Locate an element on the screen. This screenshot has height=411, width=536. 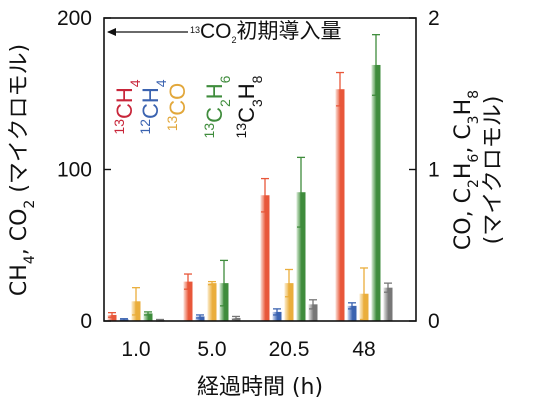
bar-4-1.0 is located at coordinates (148, 317).